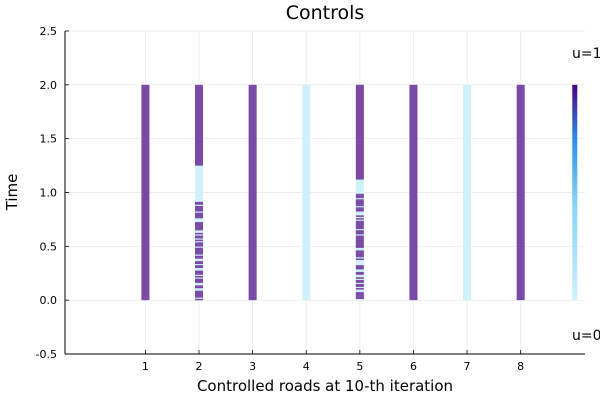 The width and height of the screenshot is (600, 400). I want to click on y-tick-label: 0.0, so click(49, 300).